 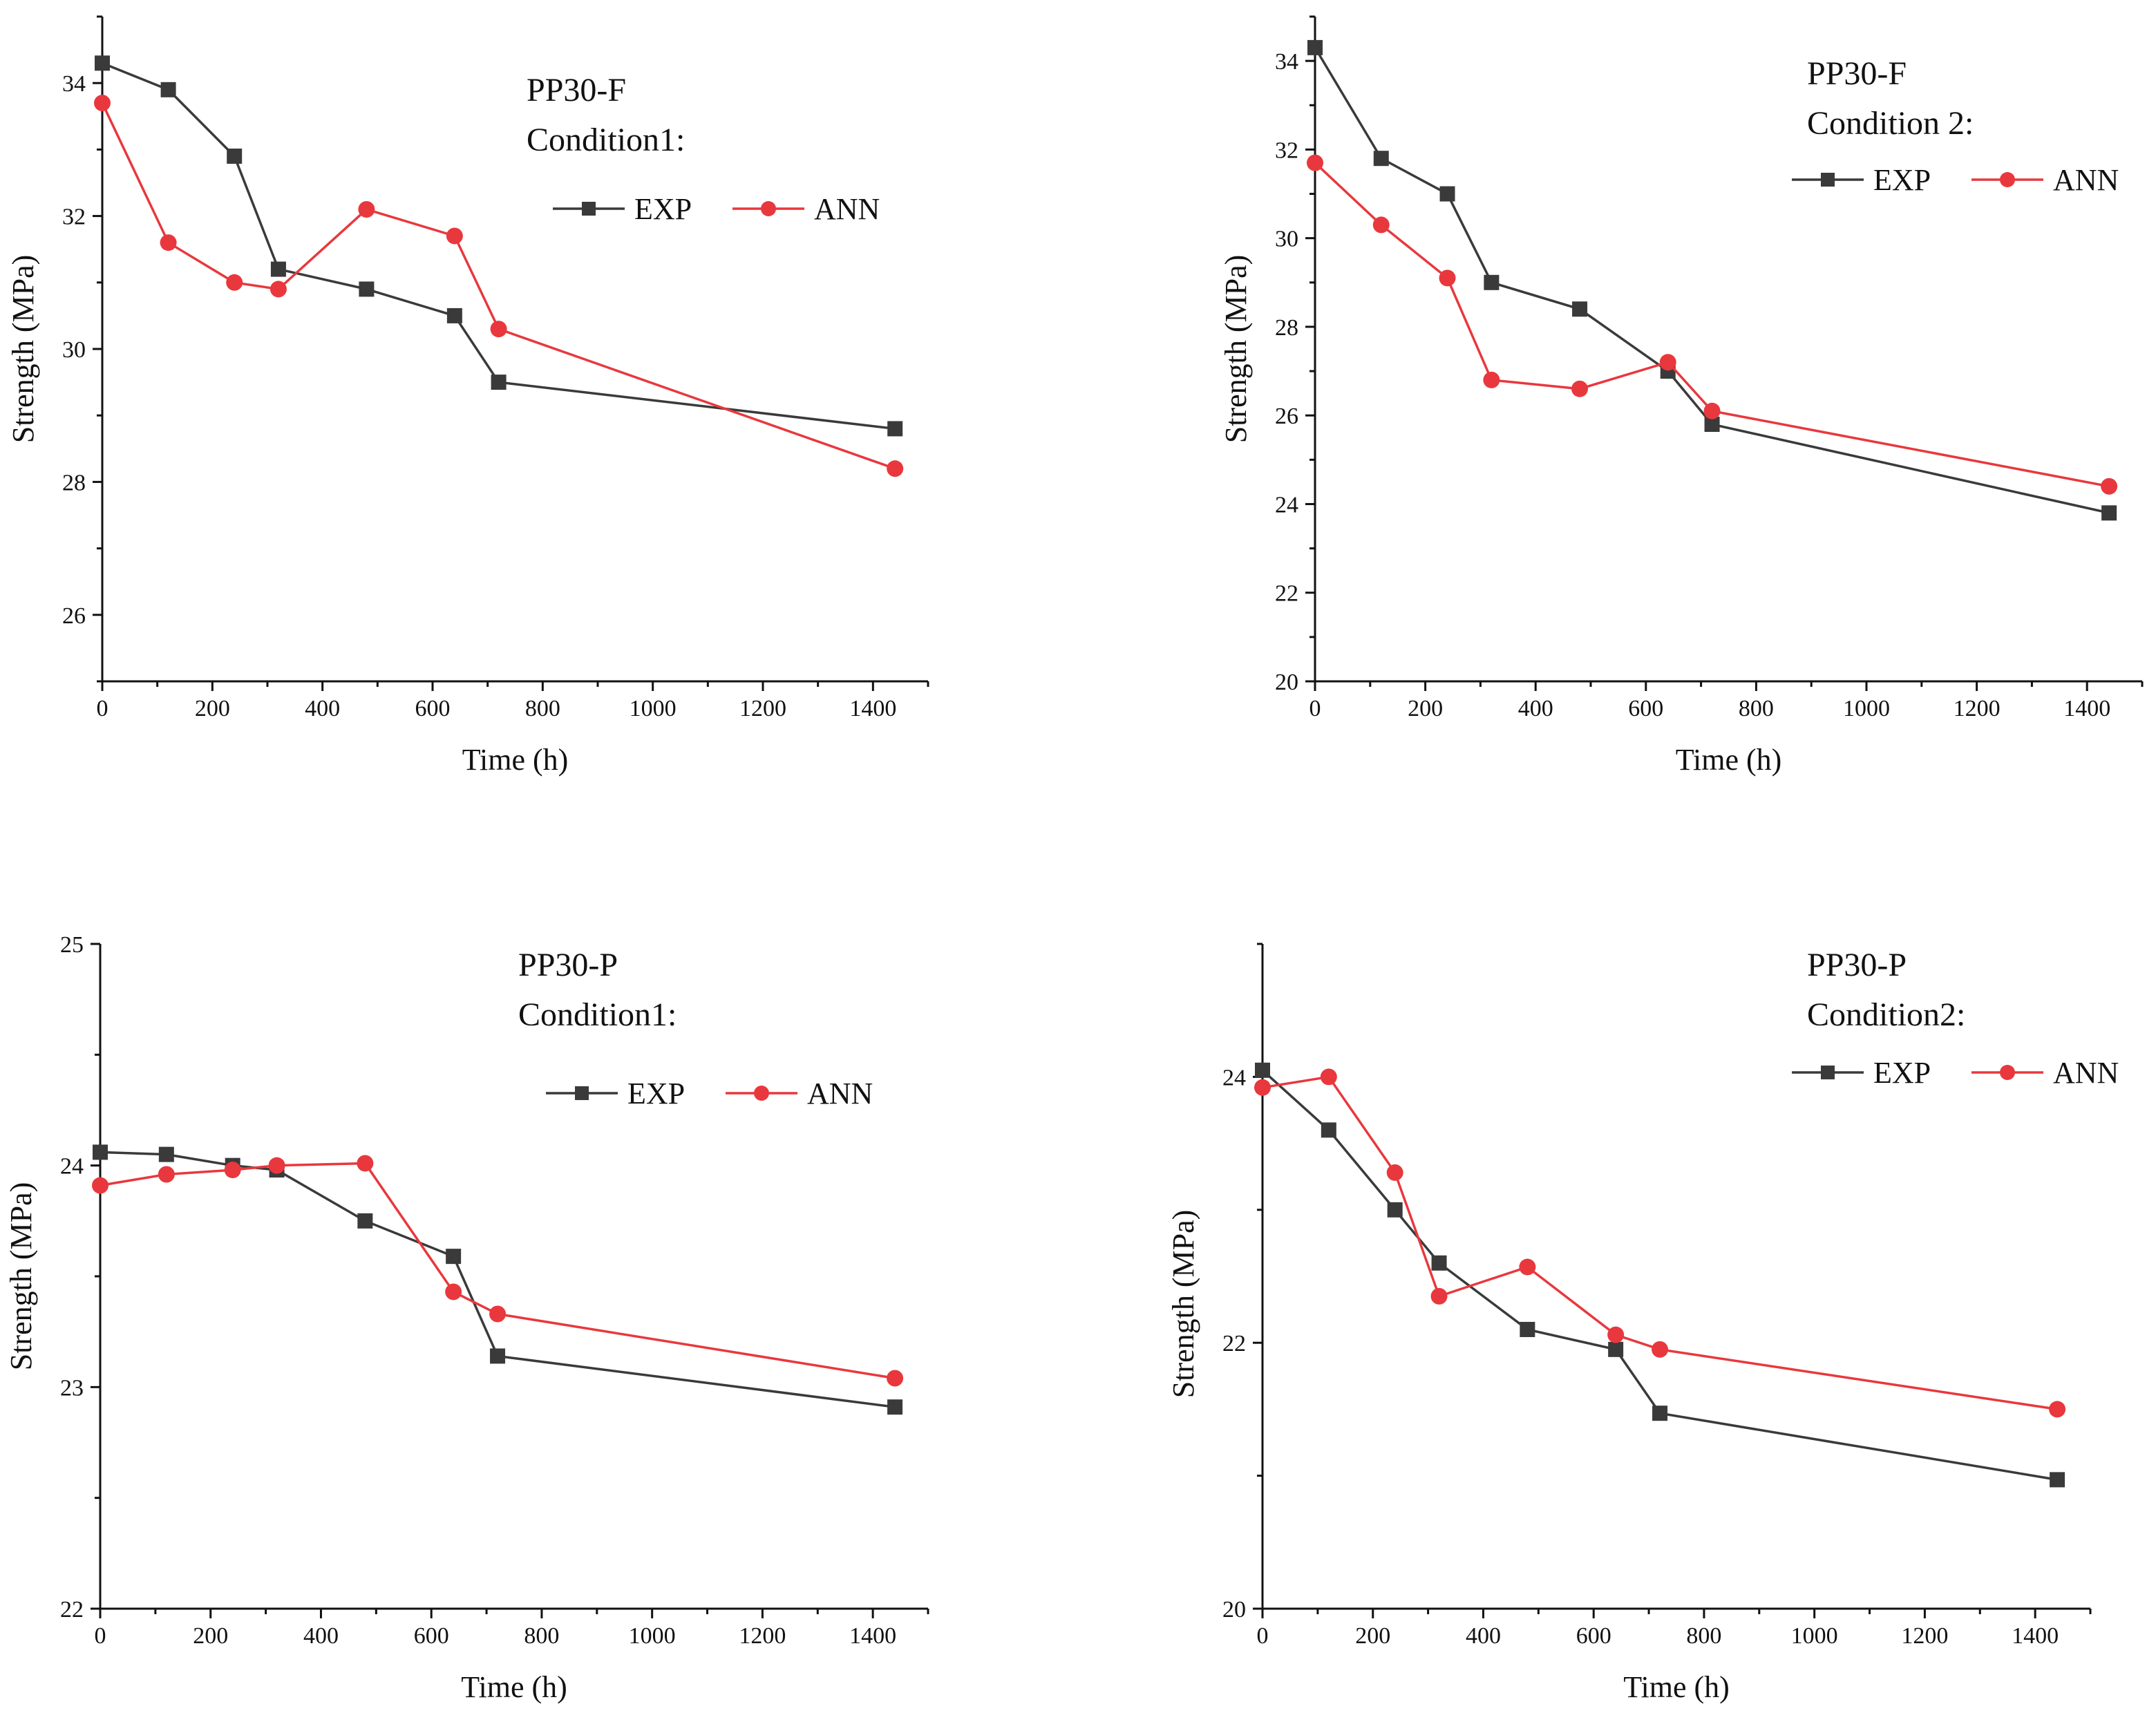 What do you see at coordinates (1286, 328) in the screenshot?
I see `y-tick-label: 28` at bounding box center [1286, 328].